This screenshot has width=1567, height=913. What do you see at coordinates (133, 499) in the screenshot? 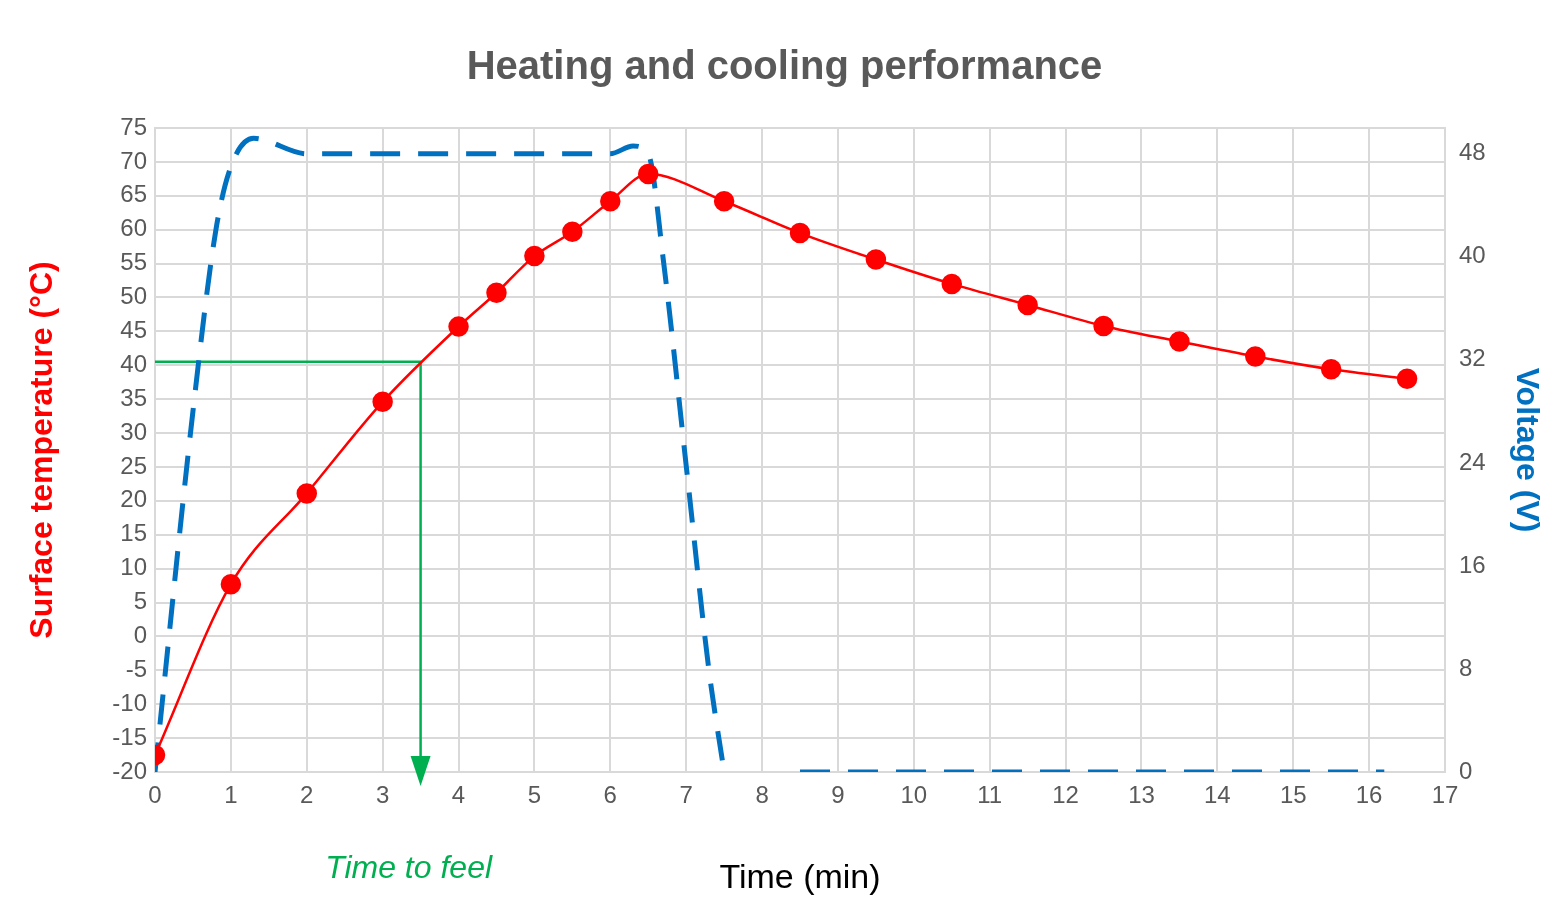
I see `y-tick-label: 20` at bounding box center [133, 499].